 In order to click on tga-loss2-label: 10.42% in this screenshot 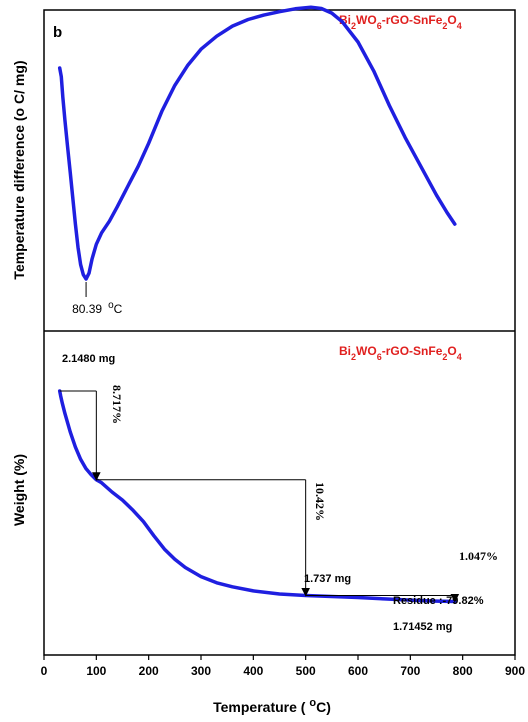, I will do `click(320, 501)`.